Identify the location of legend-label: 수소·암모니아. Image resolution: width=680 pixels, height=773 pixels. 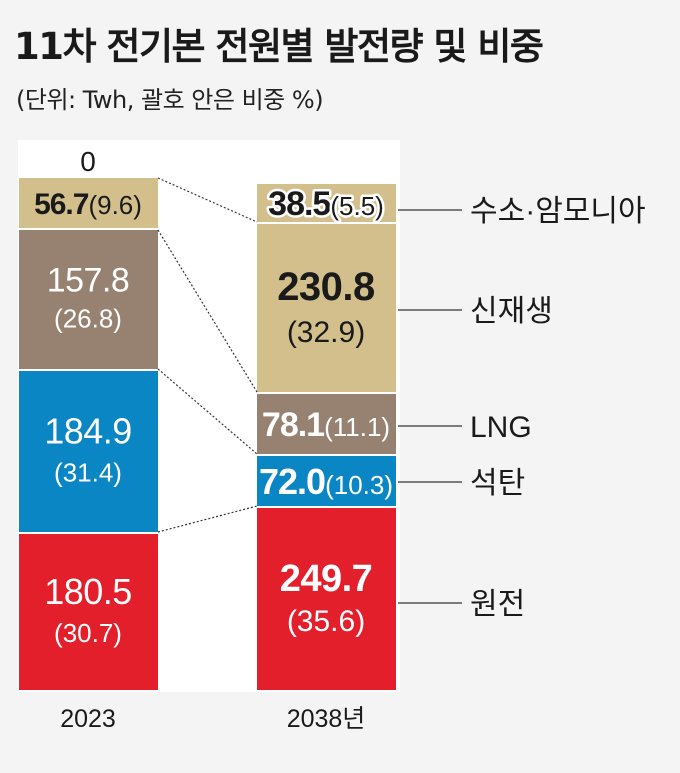
(558, 211).